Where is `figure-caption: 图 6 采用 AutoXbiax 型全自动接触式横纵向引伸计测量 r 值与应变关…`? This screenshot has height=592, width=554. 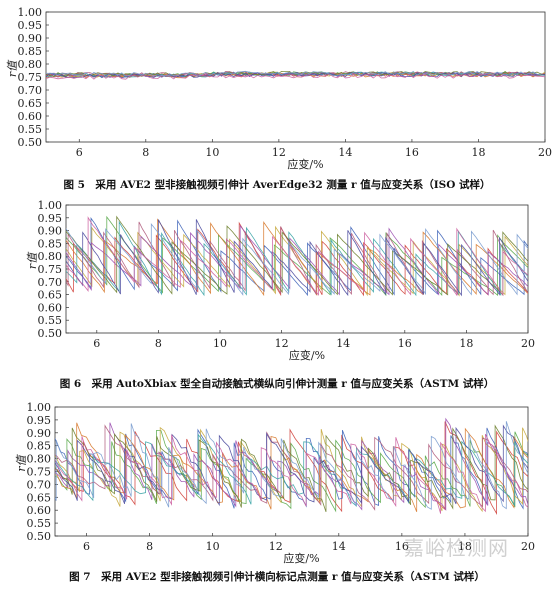
figure-caption: 图 6 采用 AutoXbiax 型全自动接触式横纵向引伸计测量 r 值与应变关… is located at coordinates (277, 383).